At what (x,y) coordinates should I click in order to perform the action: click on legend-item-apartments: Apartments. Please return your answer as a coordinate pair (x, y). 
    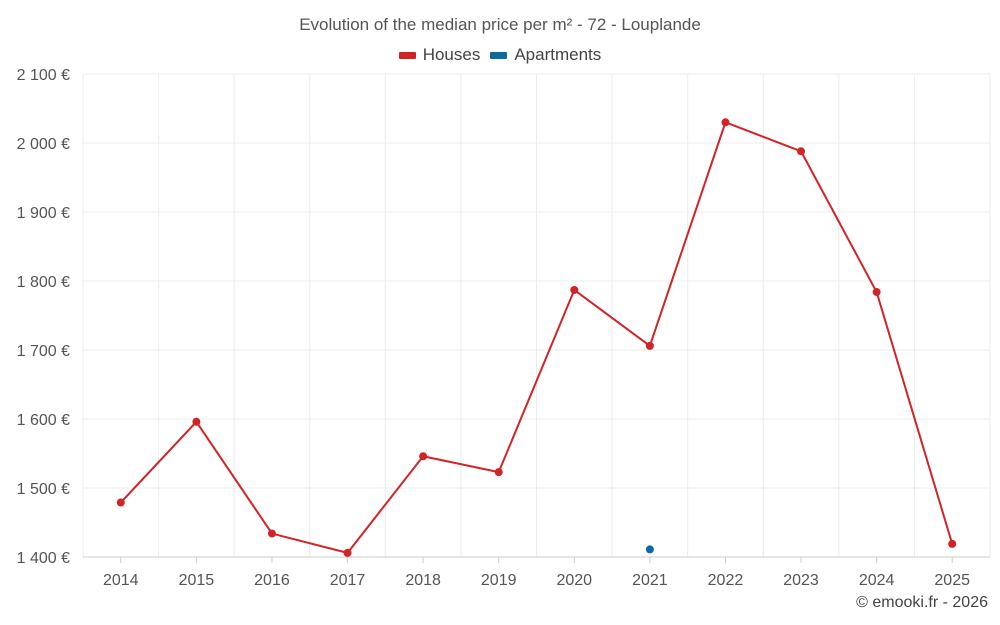
    Looking at the image, I should click on (545, 55).